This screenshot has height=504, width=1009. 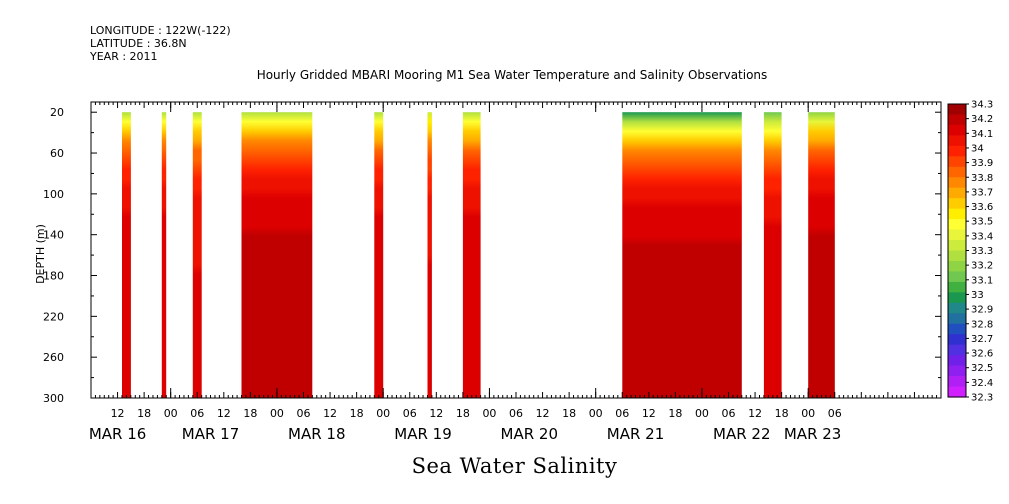 I want to click on colorbar-label: 33.1, so click(x=982, y=280).